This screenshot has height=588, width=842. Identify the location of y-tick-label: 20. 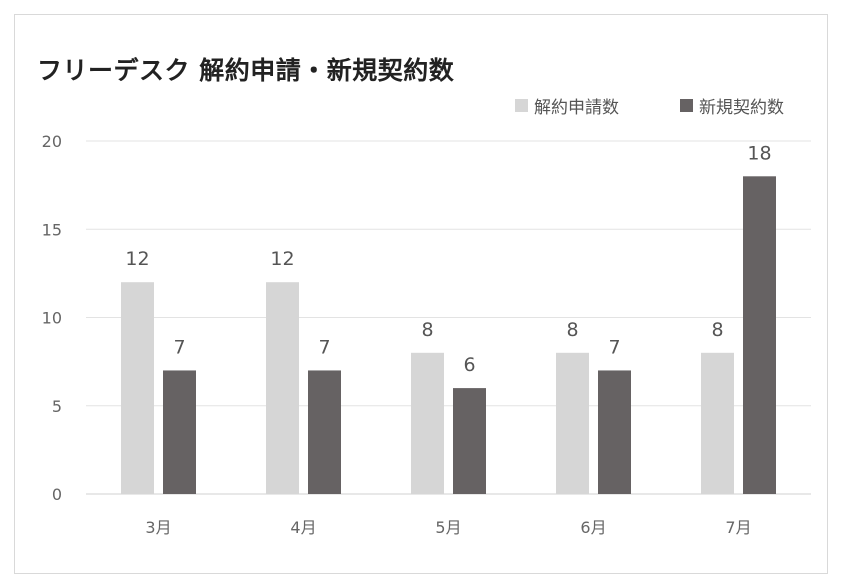
(52, 141).